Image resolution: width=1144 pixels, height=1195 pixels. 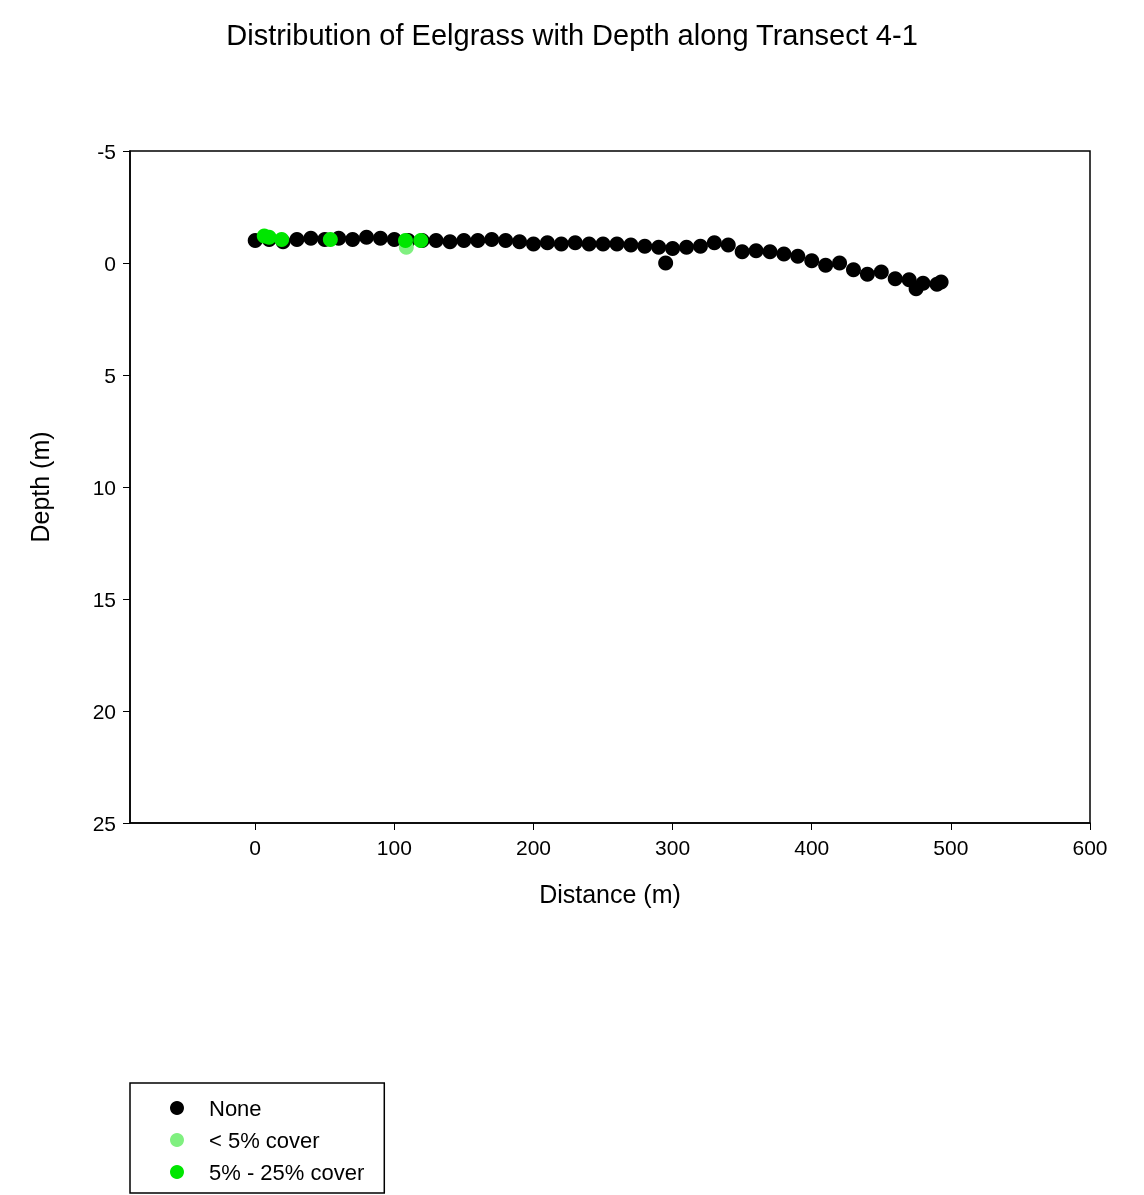 What do you see at coordinates (110, 263) in the screenshot?
I see `y-tick-label: 0` at bounding box center [110, 263].